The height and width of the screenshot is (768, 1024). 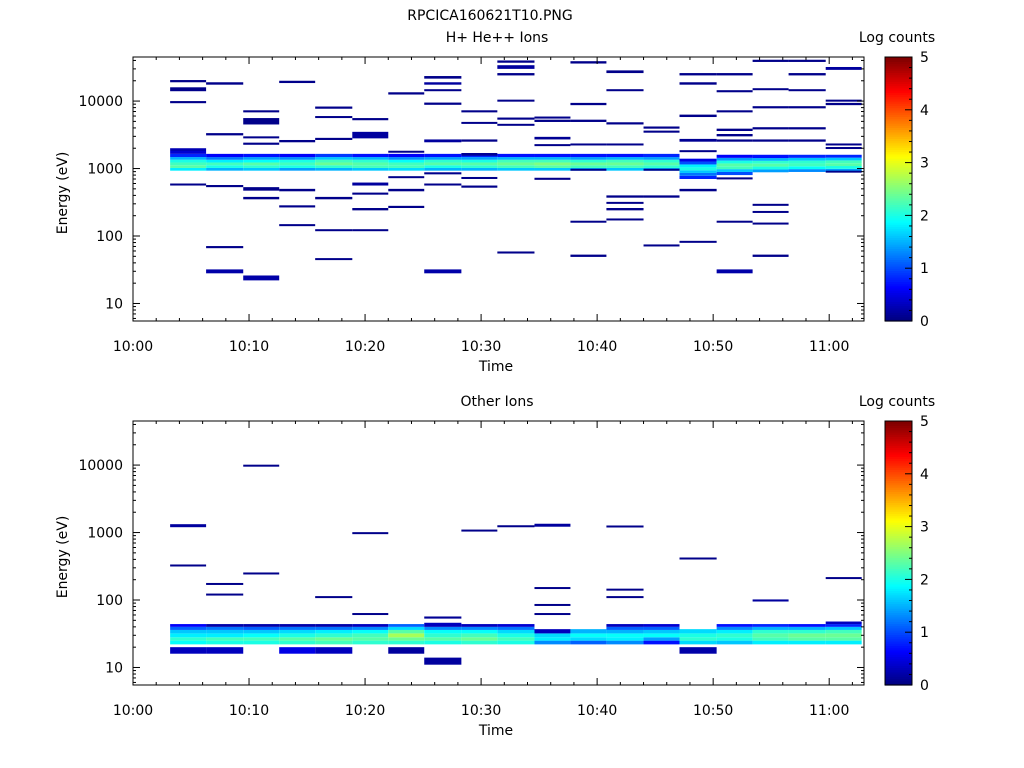 I want to click on x-tick-label: 10:20, so click(x=365, y=711).